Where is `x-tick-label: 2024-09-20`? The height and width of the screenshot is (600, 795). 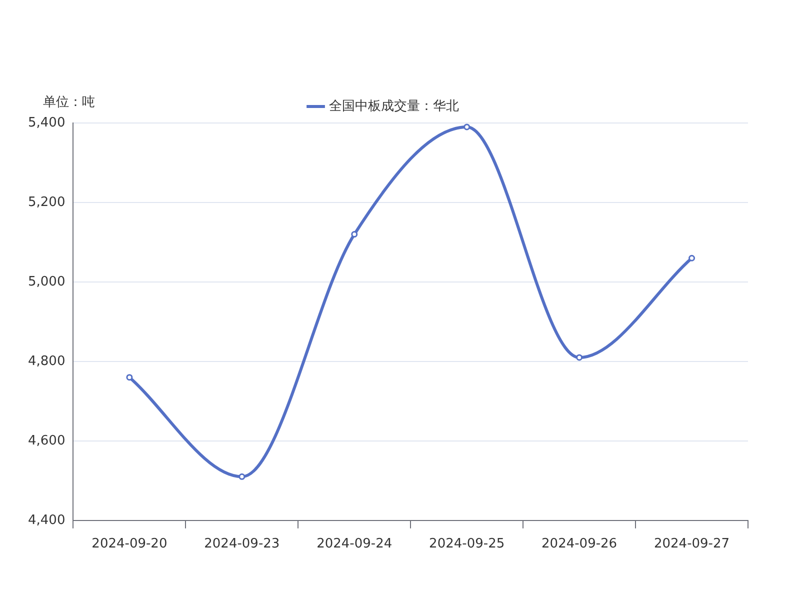
x-tick-label: 2024-09-20 is located at coordinates (130, 544).